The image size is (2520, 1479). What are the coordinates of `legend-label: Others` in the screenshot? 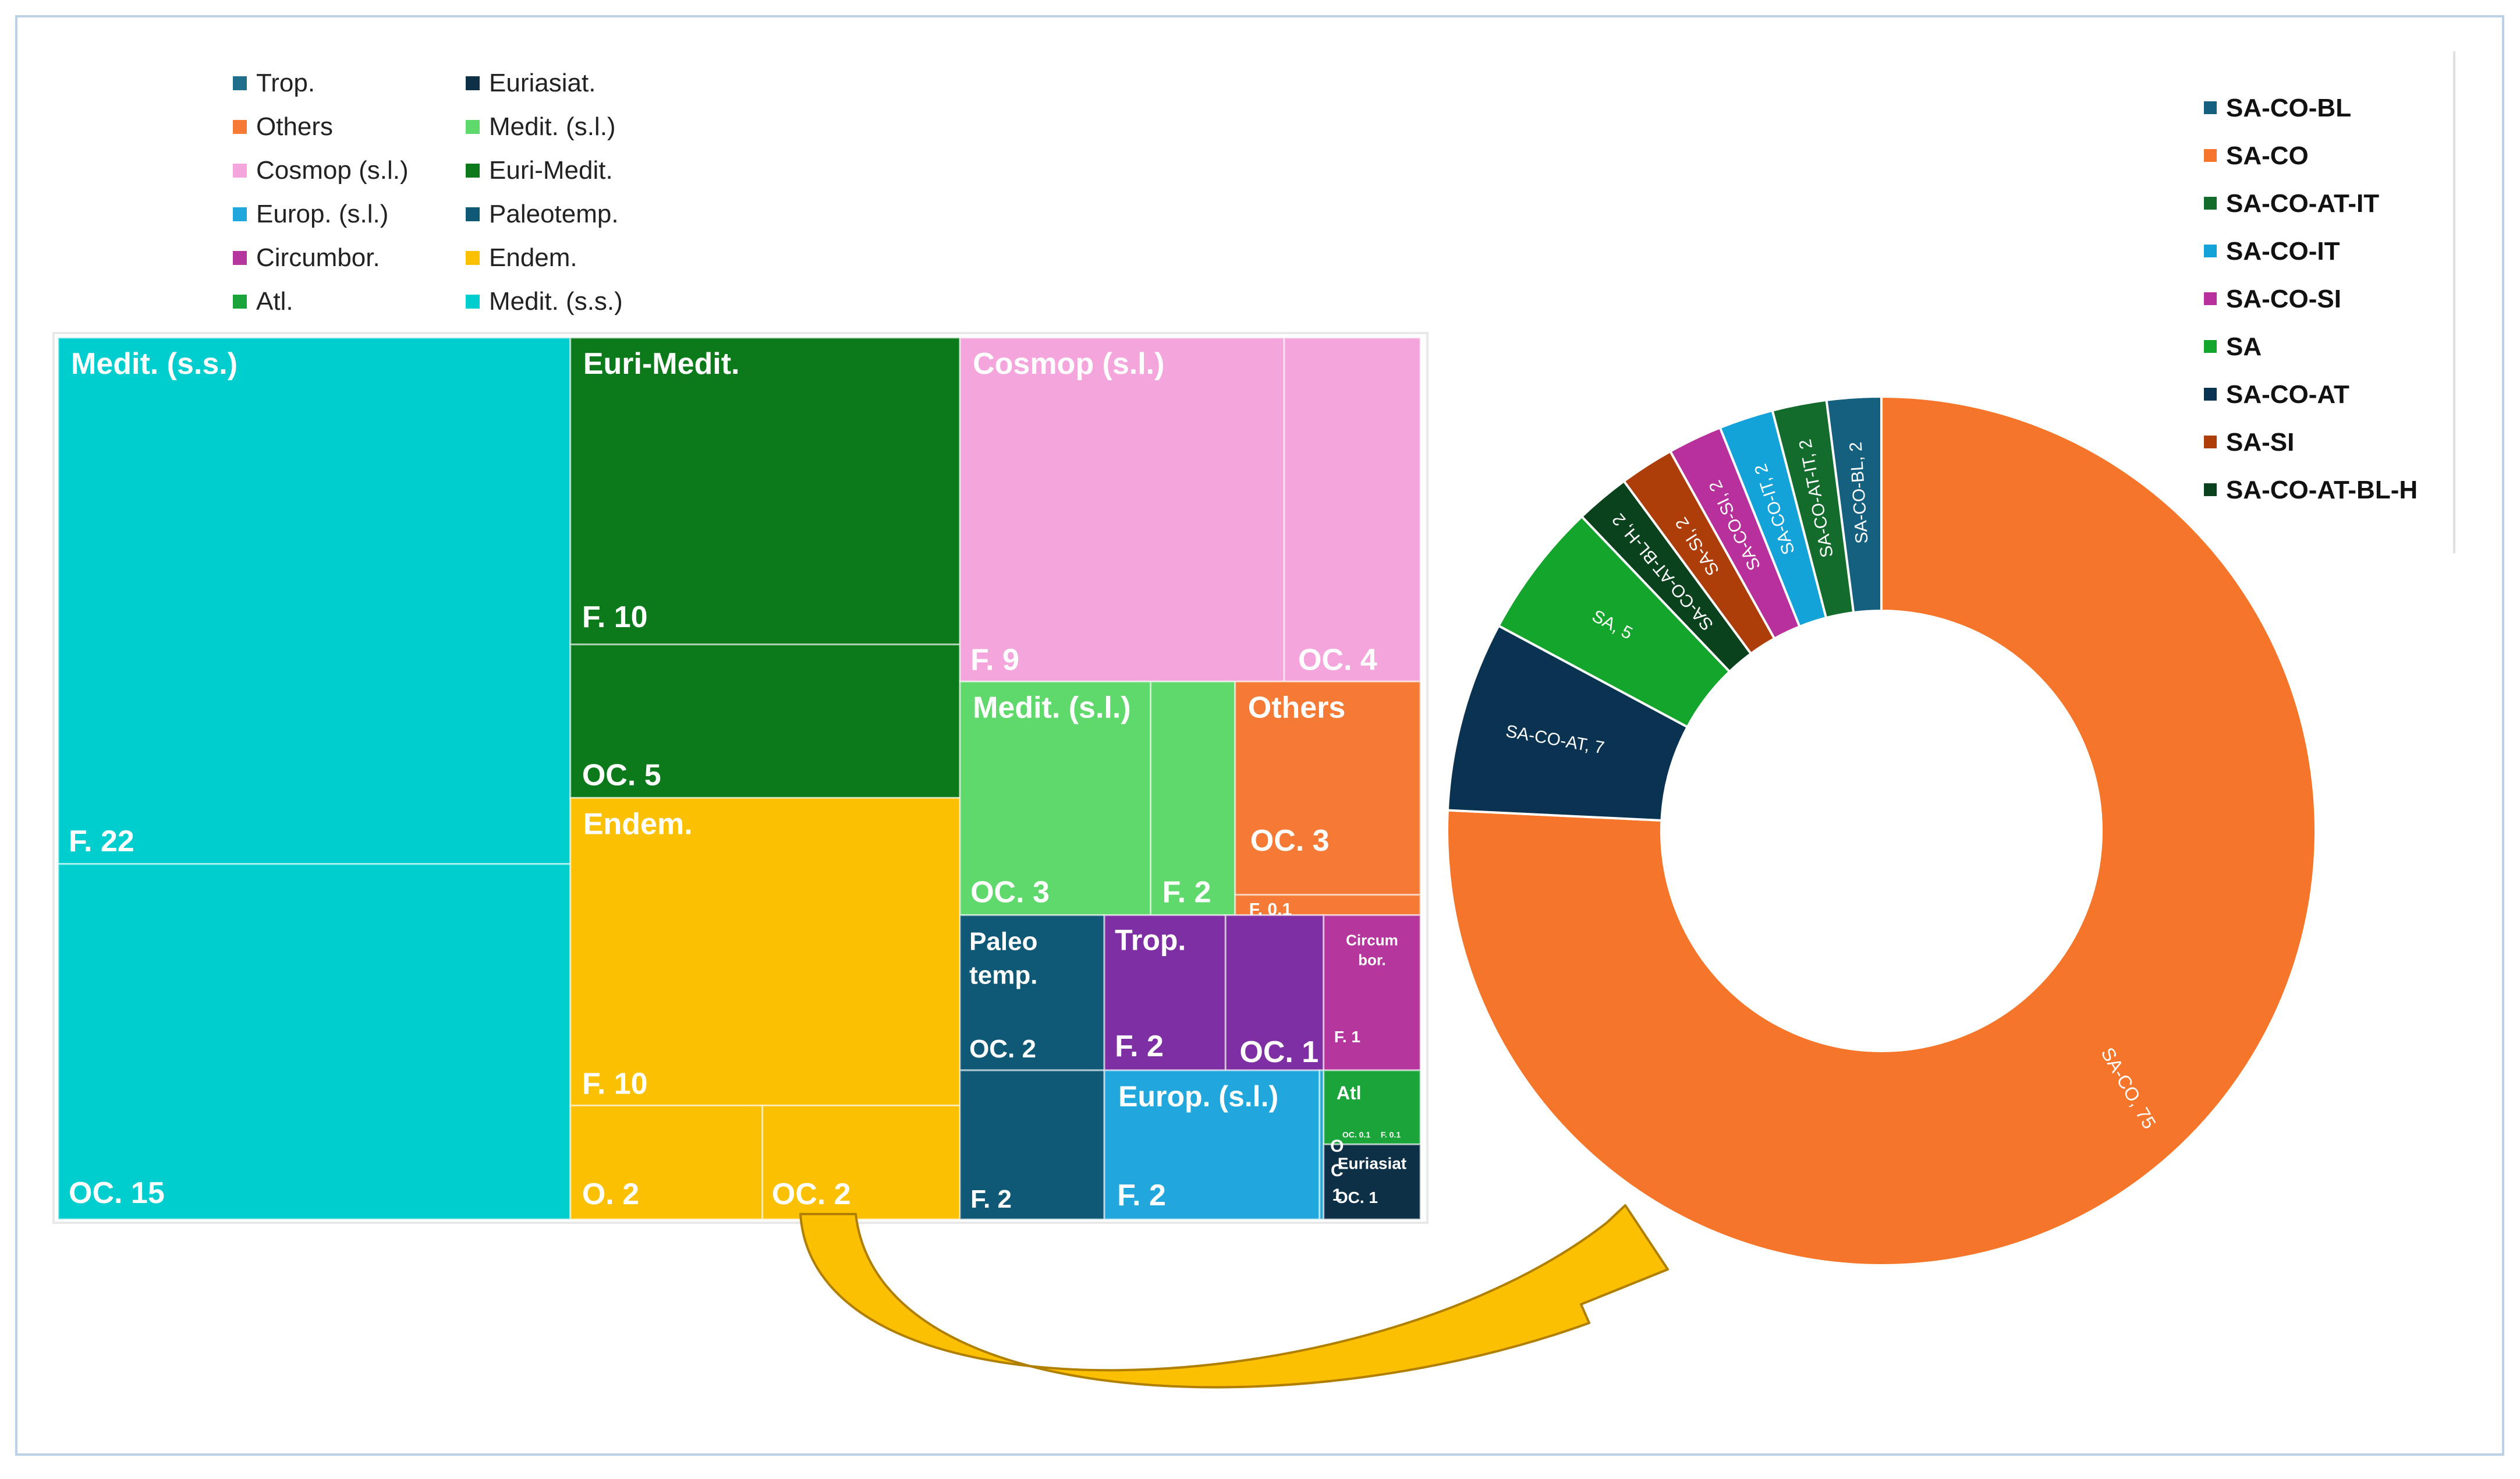 It's located at (294, 126).